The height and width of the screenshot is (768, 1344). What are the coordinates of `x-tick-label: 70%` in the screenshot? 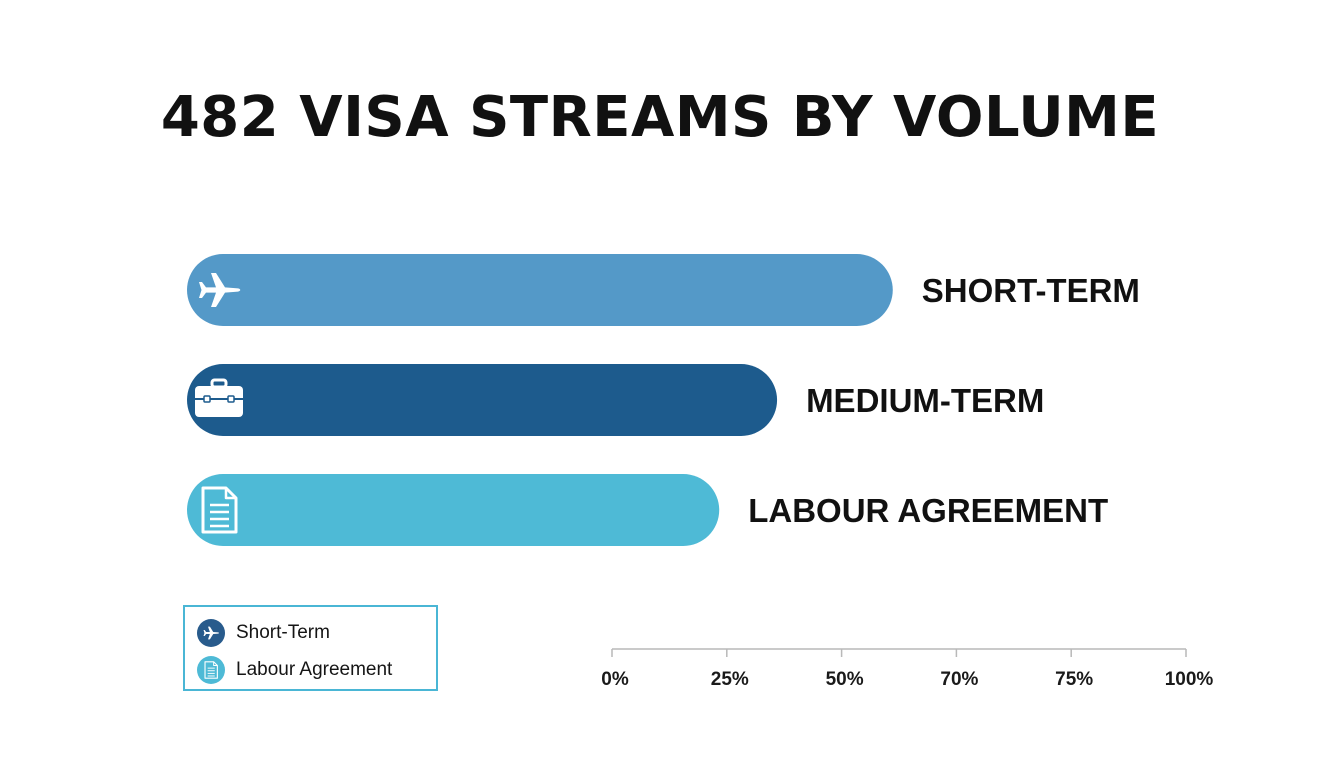 It's located at (959, 679).